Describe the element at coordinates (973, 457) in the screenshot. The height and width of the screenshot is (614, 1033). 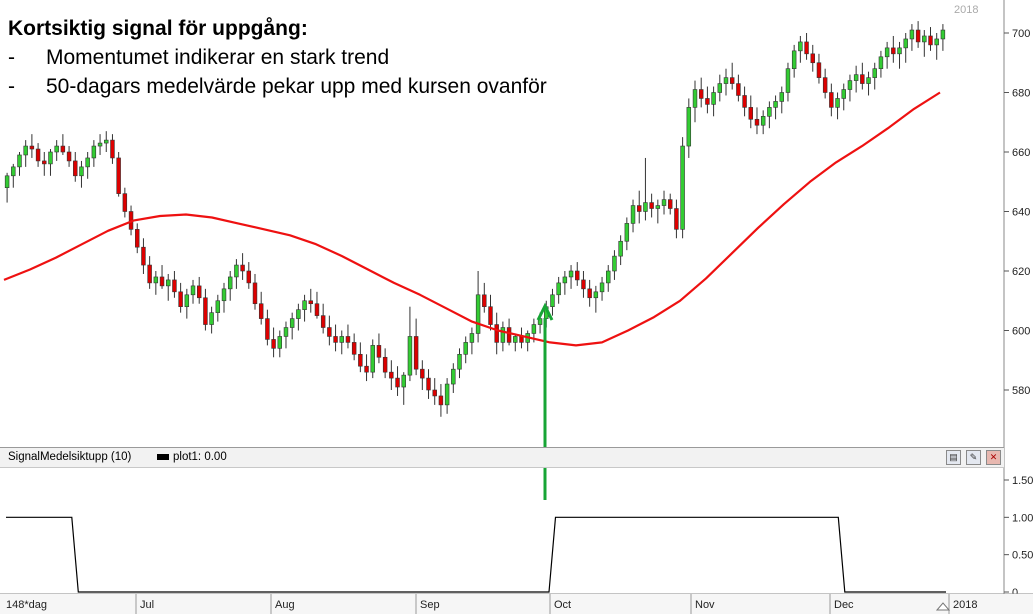
I see `wrench-icon: ✎` at that location.